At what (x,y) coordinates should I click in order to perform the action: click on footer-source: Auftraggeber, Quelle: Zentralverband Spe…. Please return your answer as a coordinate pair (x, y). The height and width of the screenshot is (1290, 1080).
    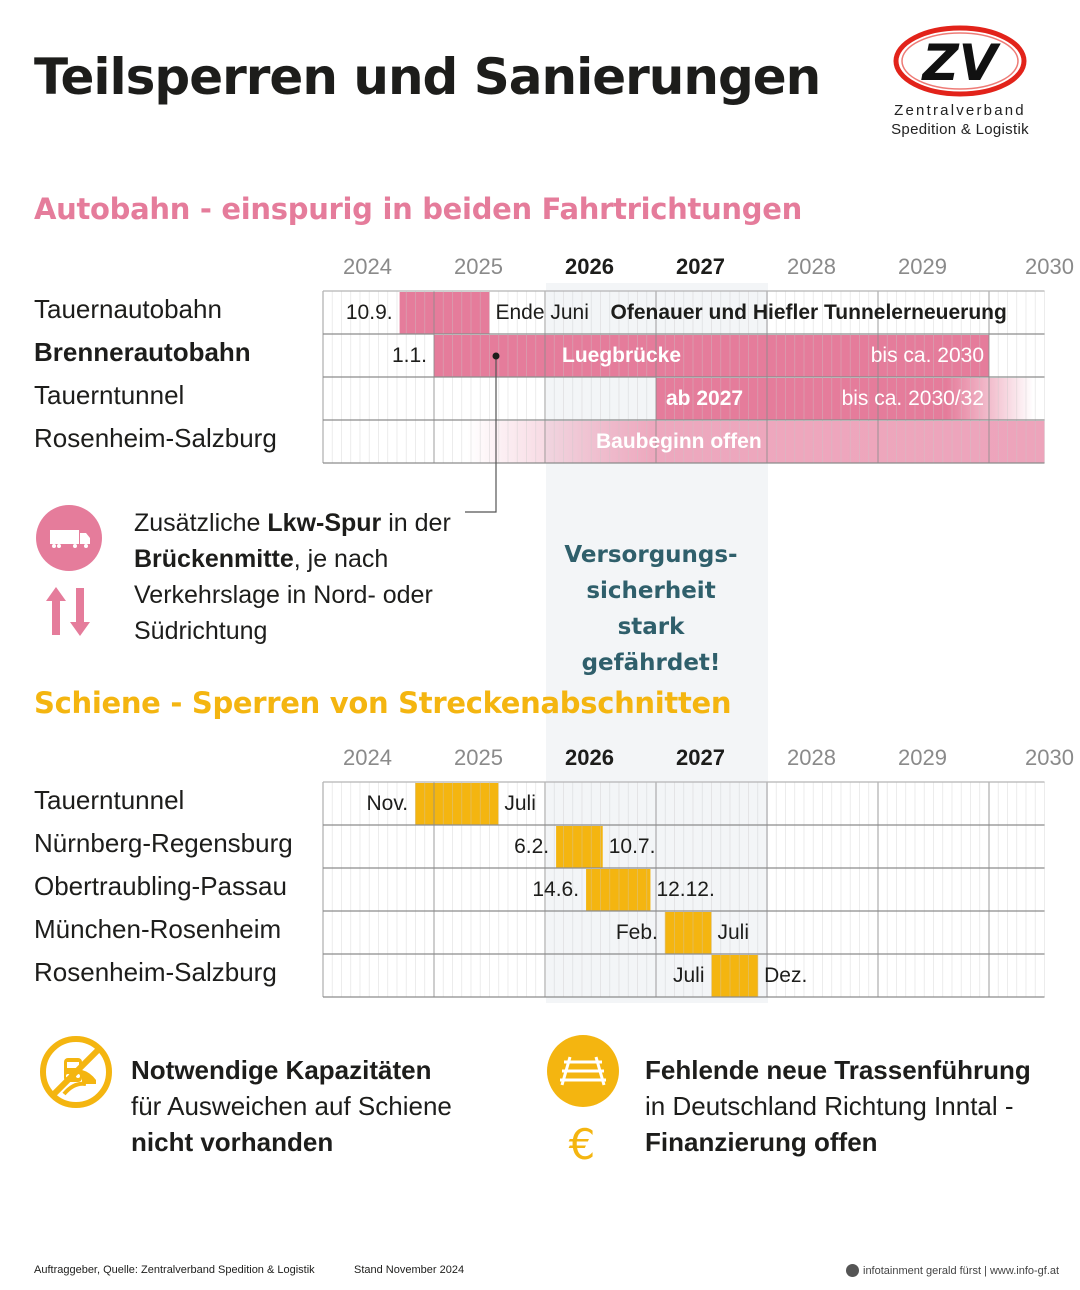
    Looking at the image, I should click on (174, 1270).